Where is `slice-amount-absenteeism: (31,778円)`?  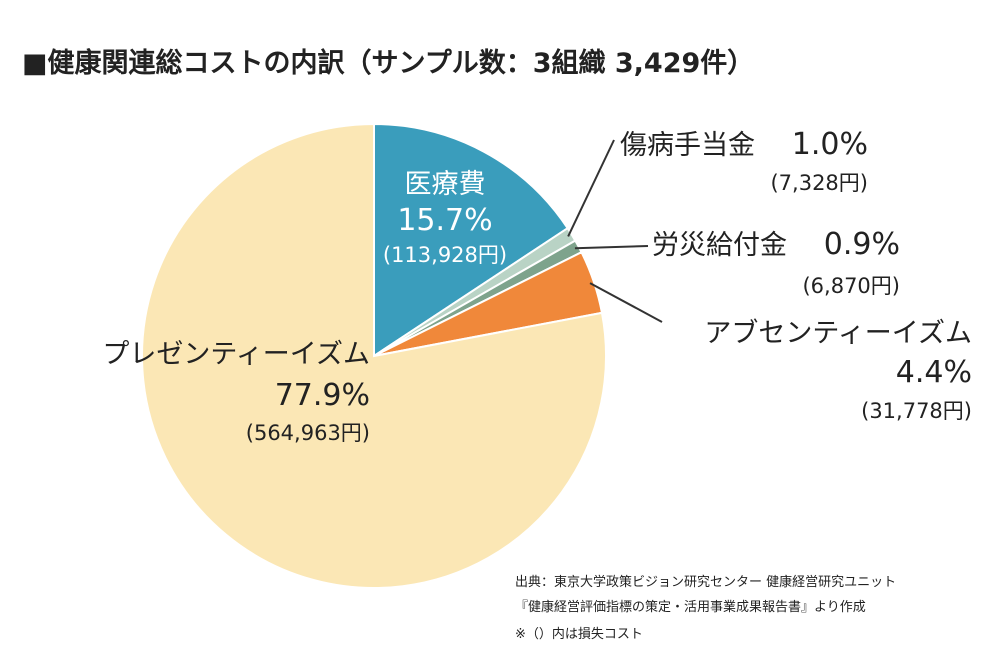 slice-amount-absenteeism: (31,778円) is located at coordinates (916, 411).